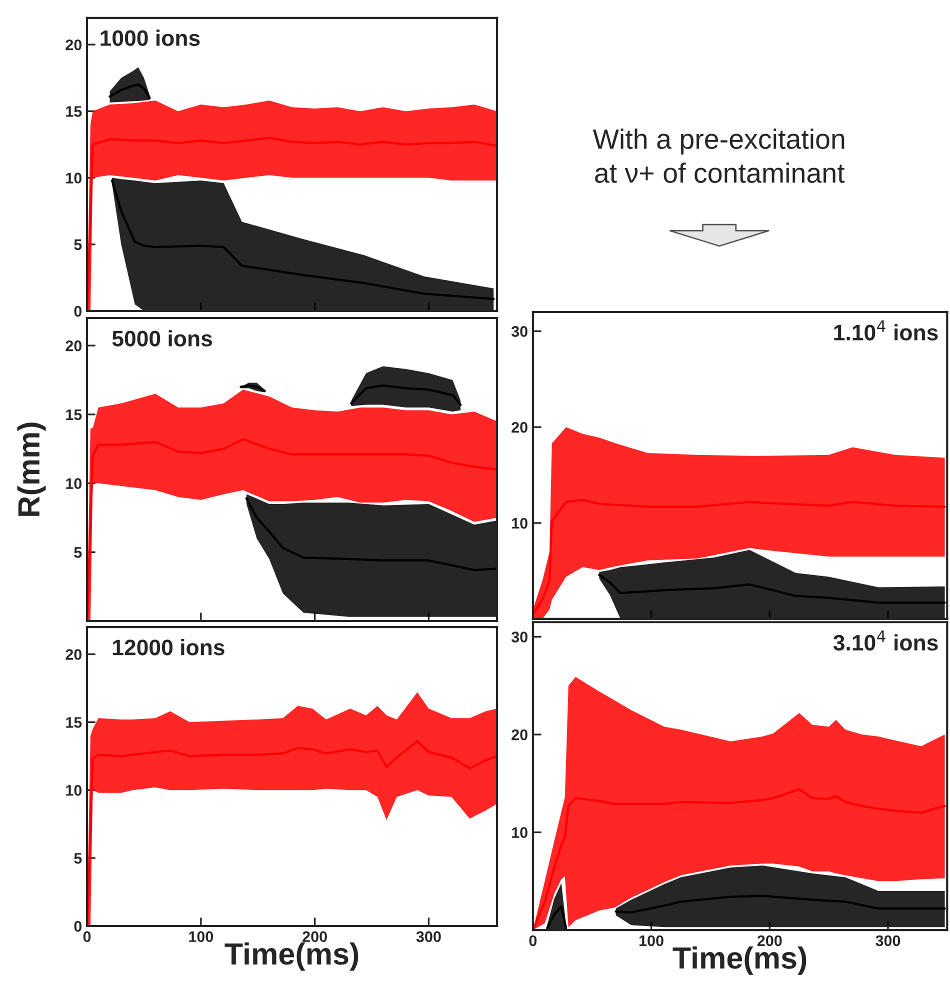 The width and height of the screenshot is (950, 987). What do you see at coordinates (162, 338) in the screenshot?
I see `chart-title: 5000 ions` at bounding box center [162, 338].